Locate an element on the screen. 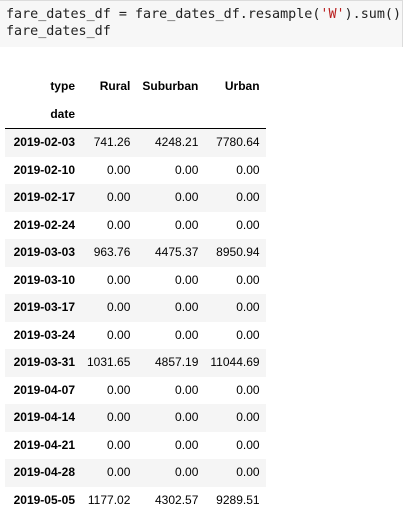  row-index-date: 2019-02-17 is located at coordinates (43, 198).